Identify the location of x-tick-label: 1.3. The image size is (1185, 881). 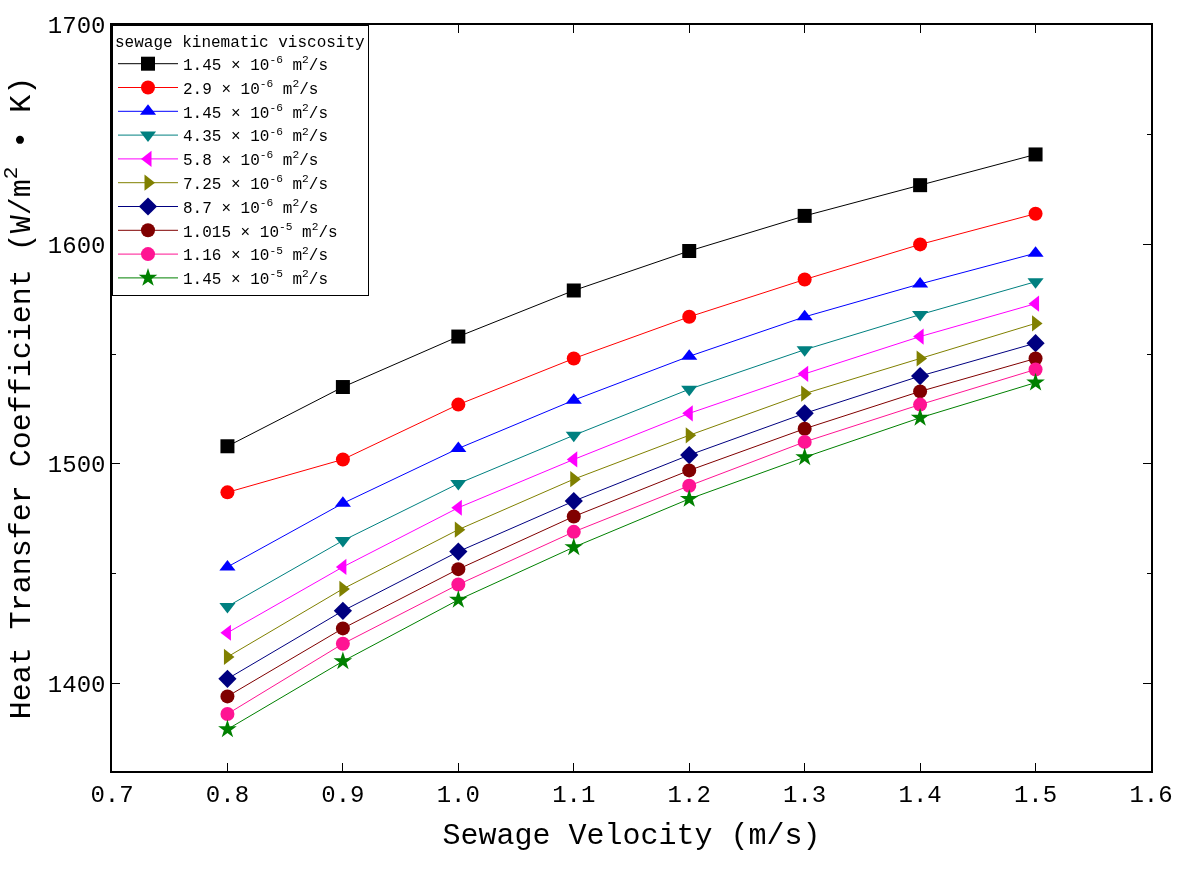
(805, 795).